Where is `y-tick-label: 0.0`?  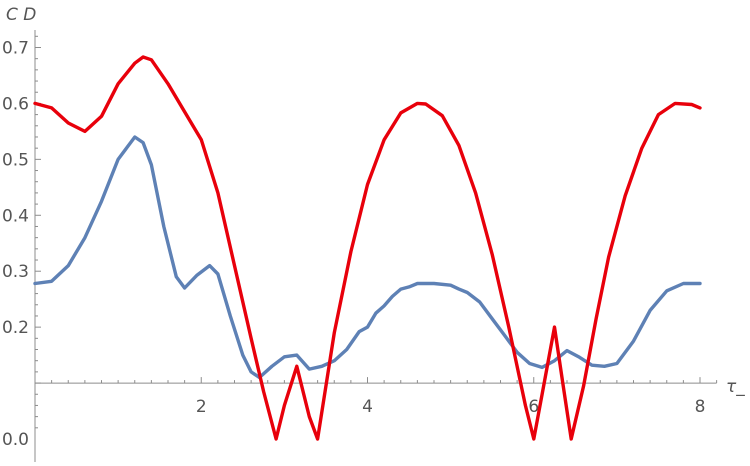
y-tick-label: 0.0 is located at coordinates (15, 440).